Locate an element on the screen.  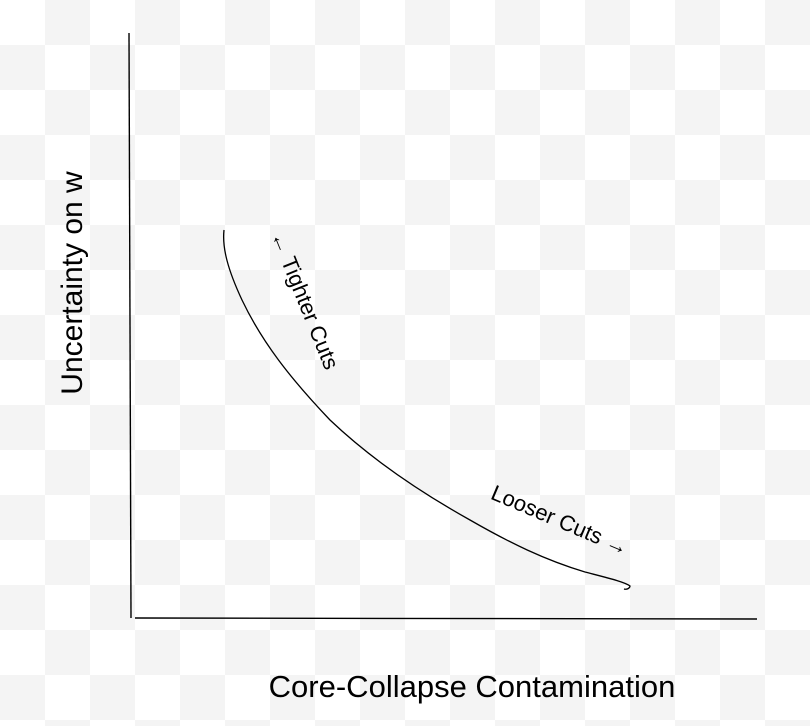
x-axis-label: Core-Collapse Contamination is located at coordinates (472, 686).